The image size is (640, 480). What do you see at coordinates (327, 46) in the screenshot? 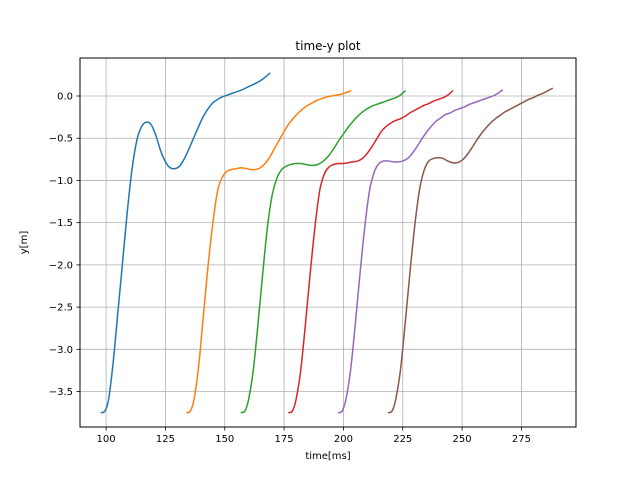
I see `chart-title: time-y plot` at bounding box center [327, 46].